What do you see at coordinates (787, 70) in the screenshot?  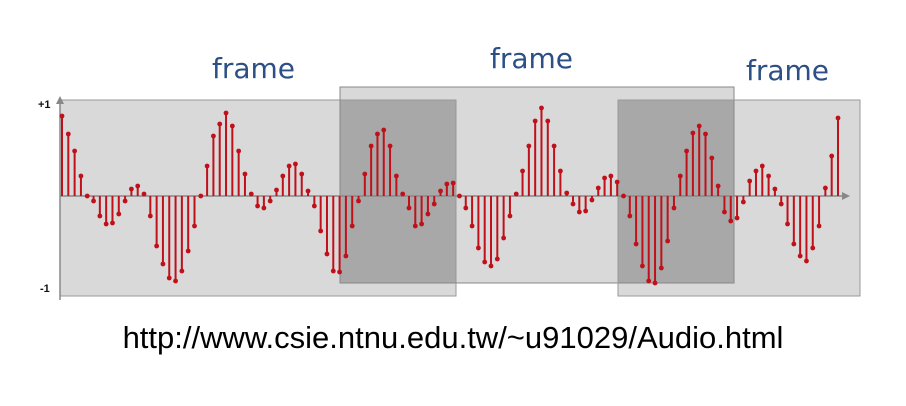 I see `frame-label-3: frame` at bounding box center [787, 70].